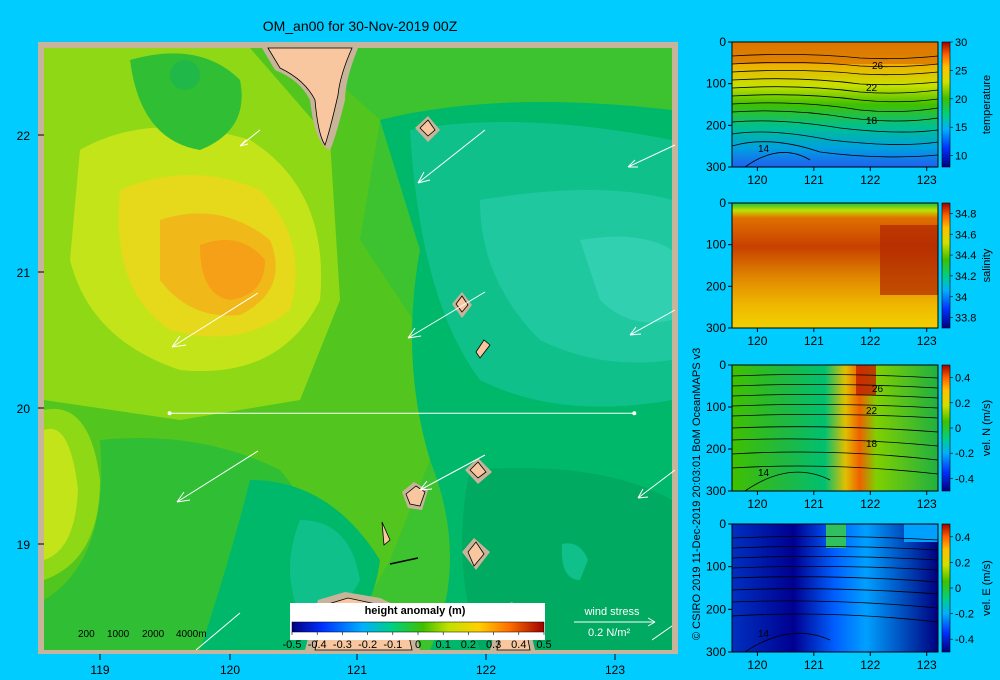 The width and height of the screenshot is (1000, 680). What do you see at coordinates (965, 277) in the screenshot?
I see `cbar-tick-label: 34.2` at bounding box center [965, 277].